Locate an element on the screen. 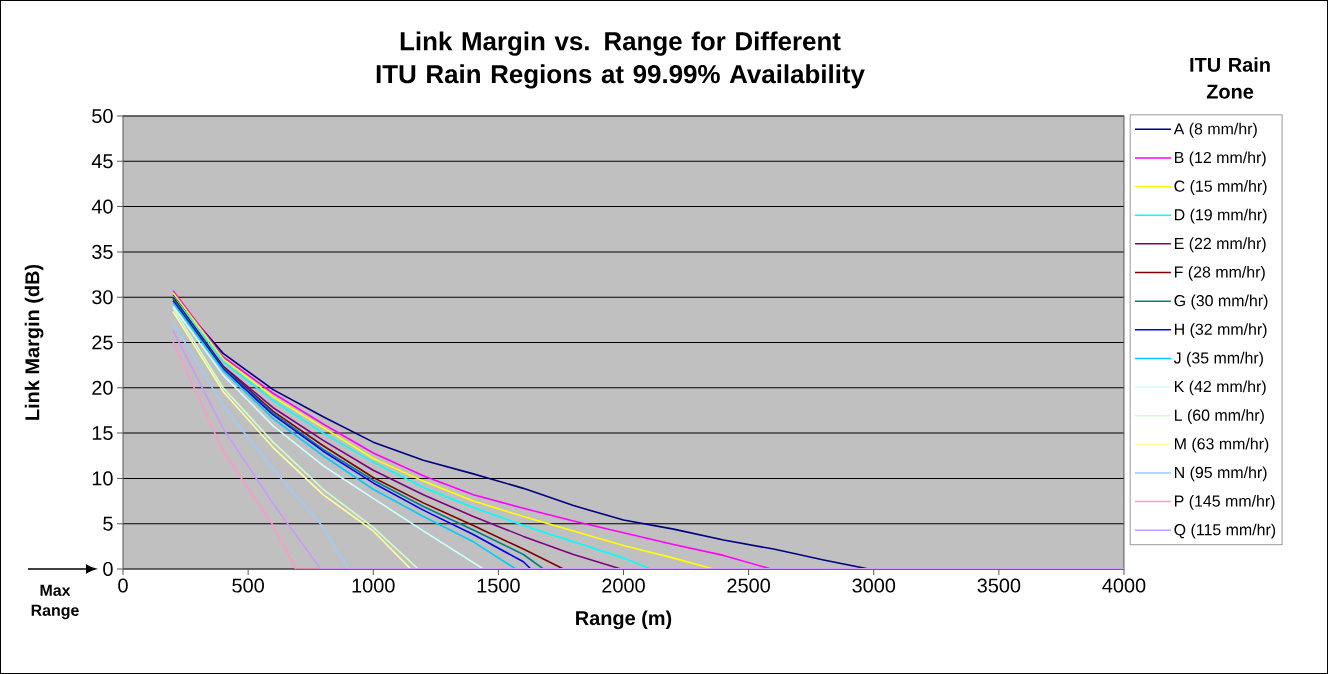 Image resolution: width=1328 pixels, height=674 pixels. legend-label: D (19 mm/hr) is located at coordinates (1220, 216).